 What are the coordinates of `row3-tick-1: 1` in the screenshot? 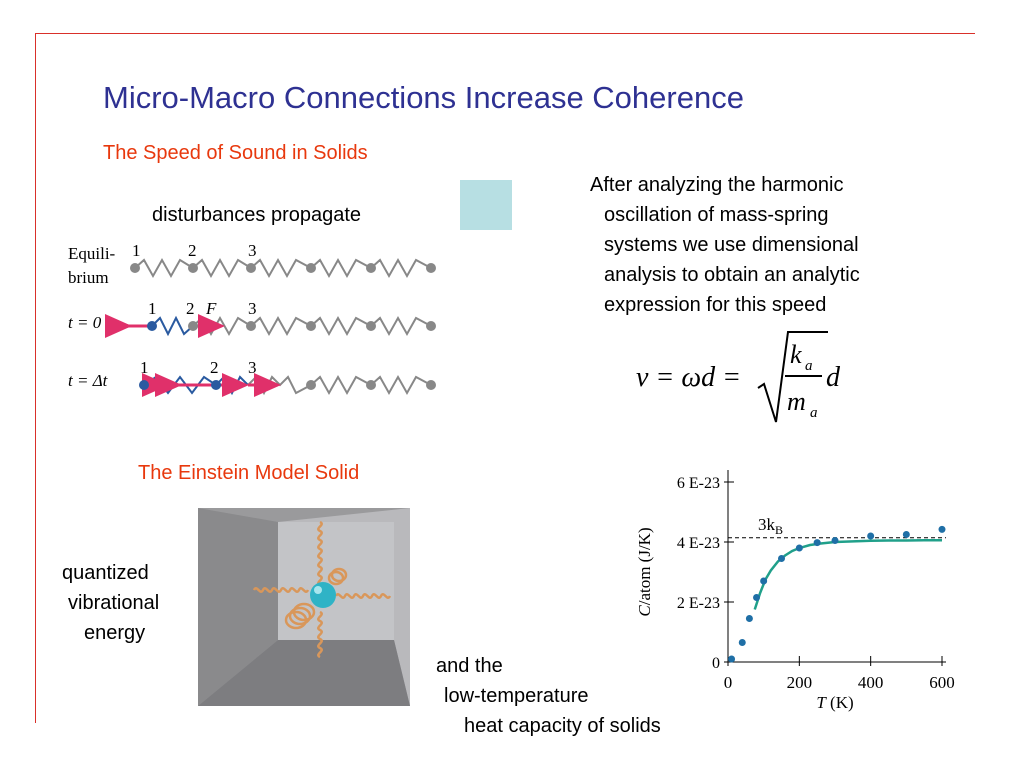 It's located at (144, 367).